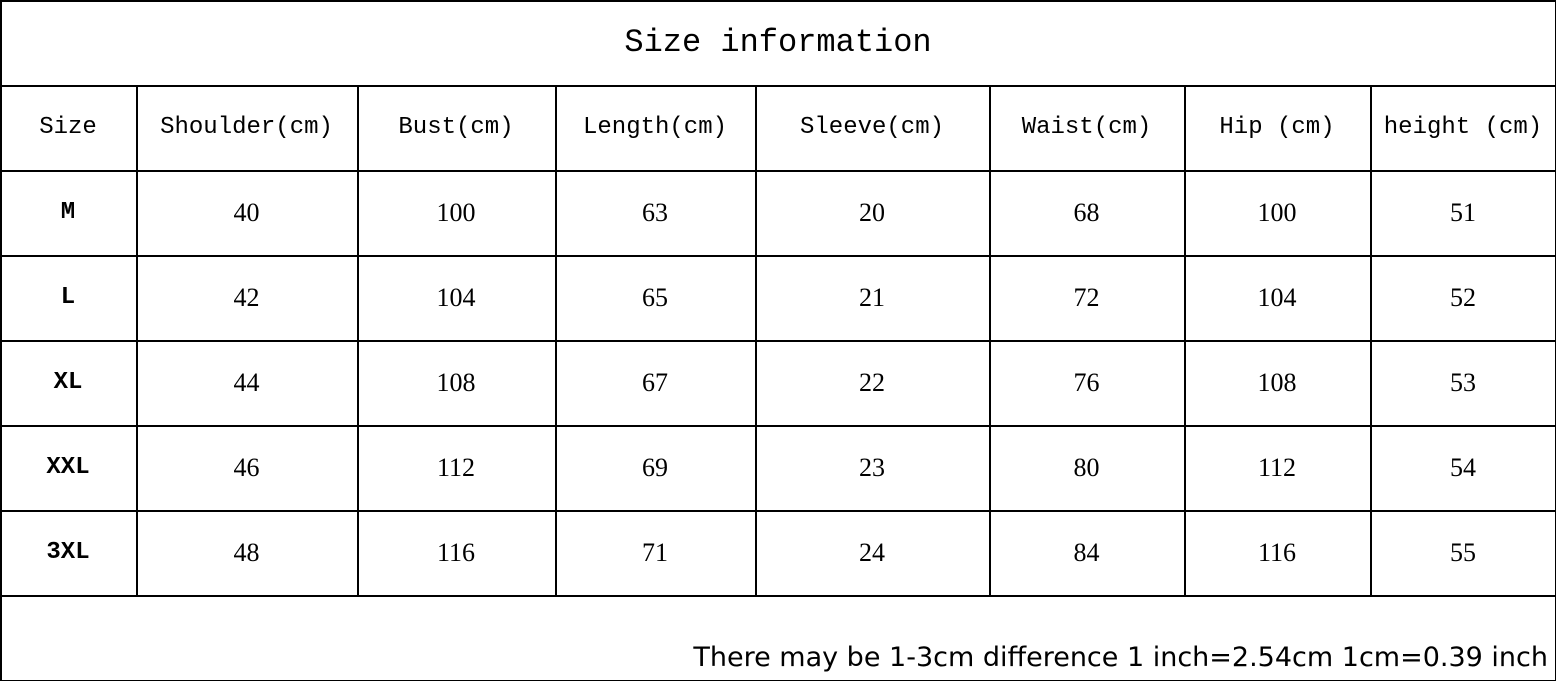 This screenshot has width=1556, height=681. I want to click on value-cell: 69, so click(655, 467).